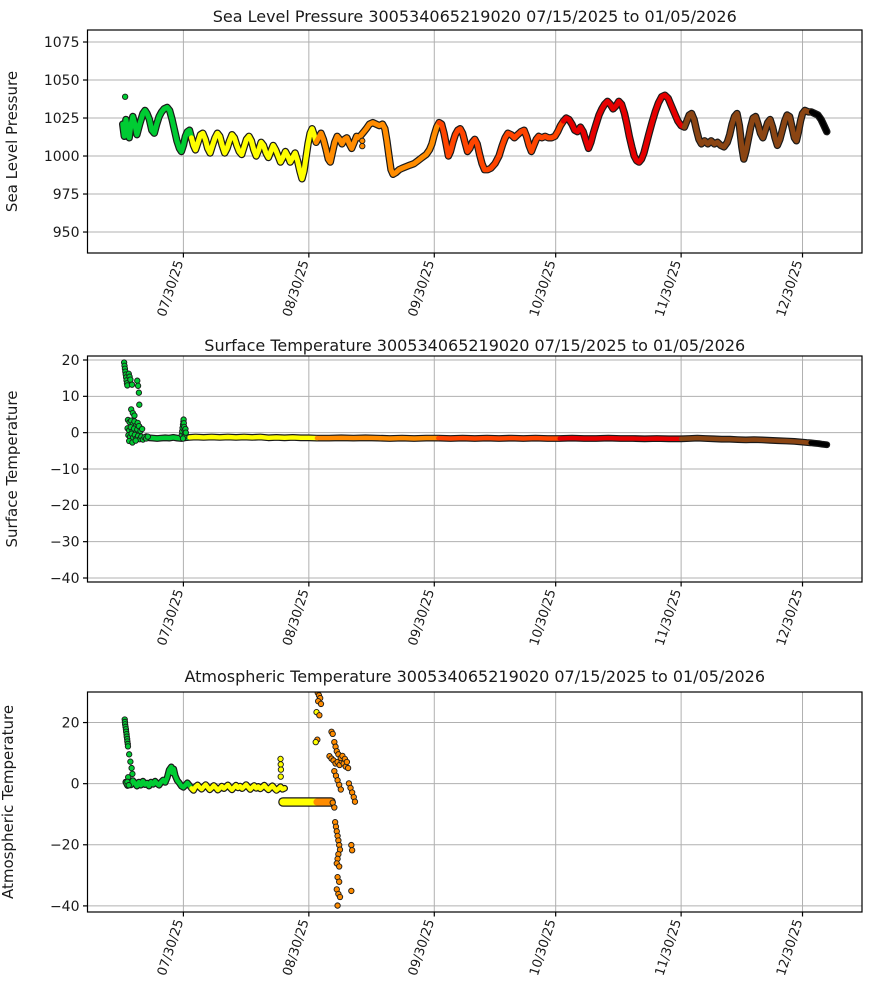 This screenshot has height=992, width=870. I want to click on y-tick-label: 1000, so click(62, 157).